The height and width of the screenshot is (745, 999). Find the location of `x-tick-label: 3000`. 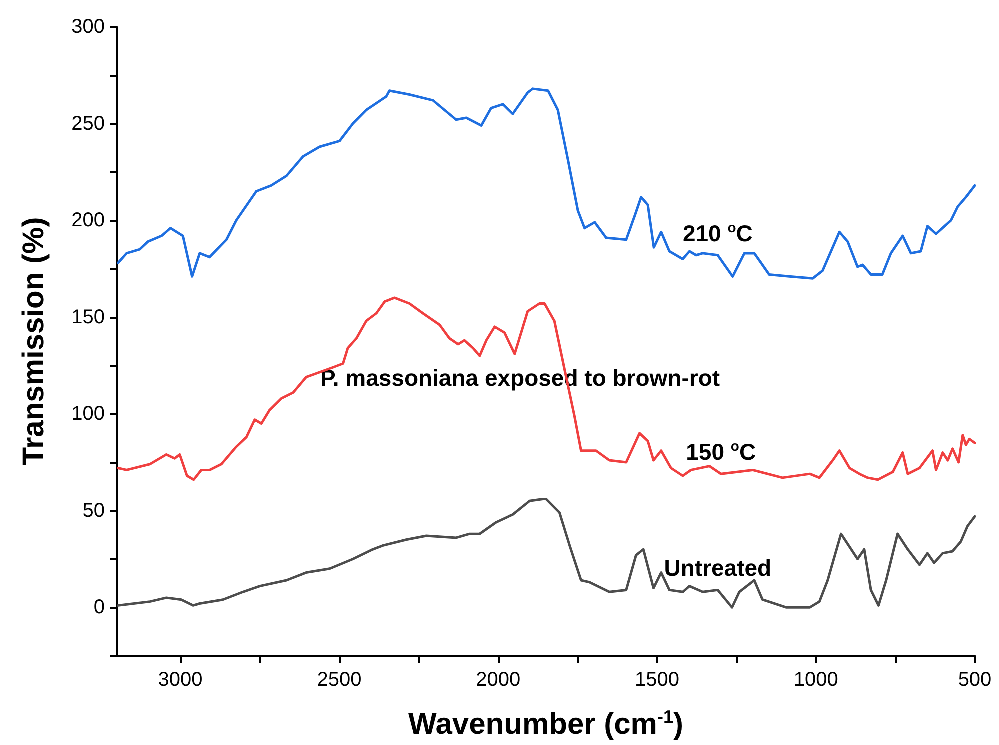

x-tick-label: 3000 is located at coordinates (180, 680).